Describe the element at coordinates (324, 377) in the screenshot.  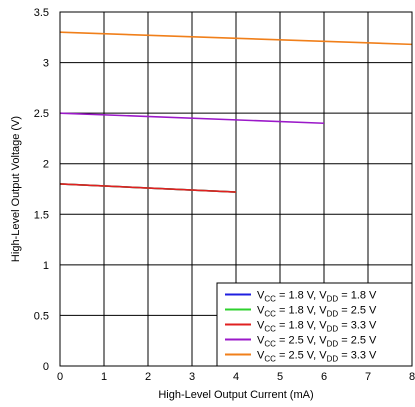
I see `x-tick-label: 6` at that location.